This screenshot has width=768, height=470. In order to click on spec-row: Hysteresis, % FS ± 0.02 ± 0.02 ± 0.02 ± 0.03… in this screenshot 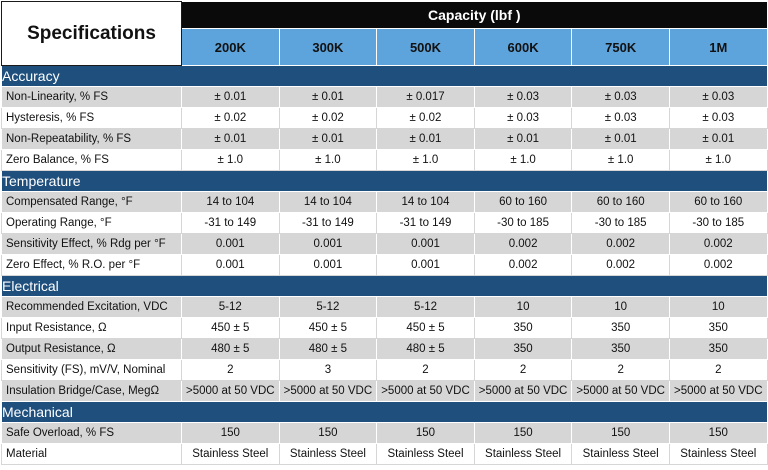, I will do `click(384, 118)`.